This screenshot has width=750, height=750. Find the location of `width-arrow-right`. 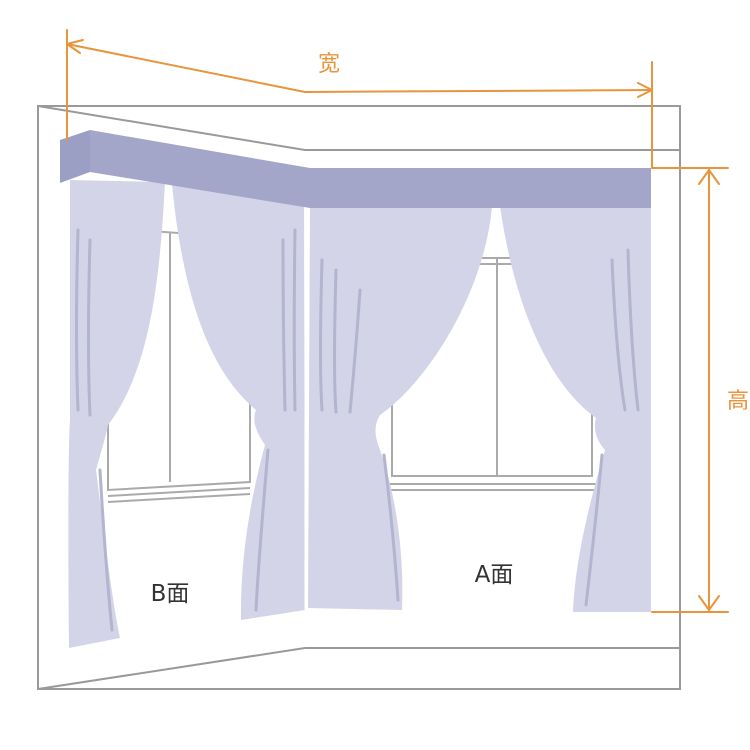

width-arrow-right is located at coordinates (645, 90).